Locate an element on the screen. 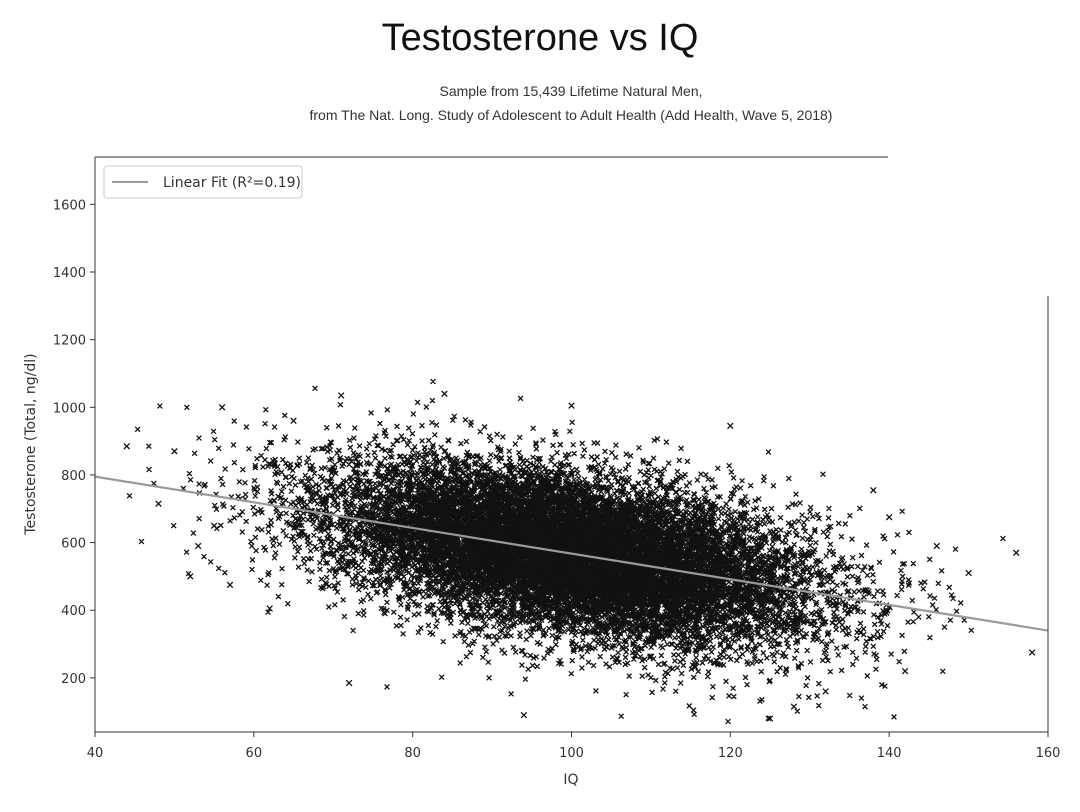 Image resolution: width=1080 pixels, height=812 pixels. y-tick-label: 1200 is located at coordinates (69, 341).